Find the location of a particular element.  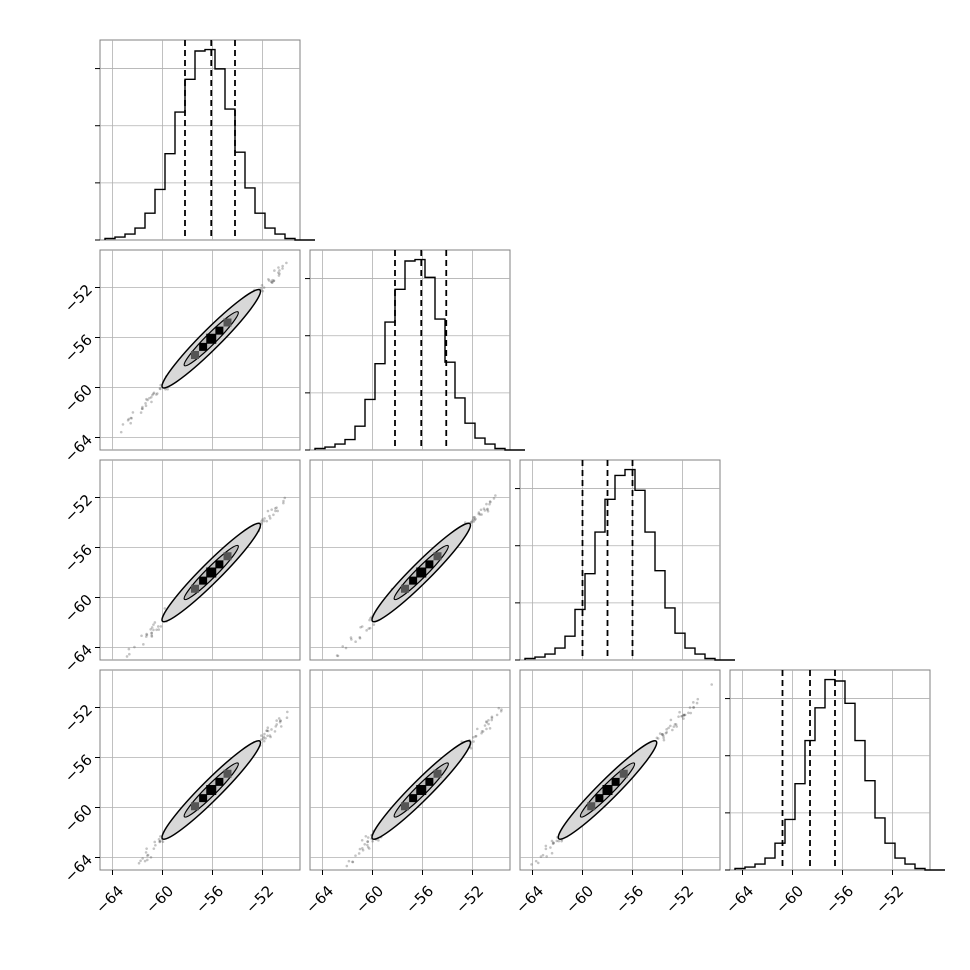

x-tick-label: −60 is located at coordinates (789, 899).